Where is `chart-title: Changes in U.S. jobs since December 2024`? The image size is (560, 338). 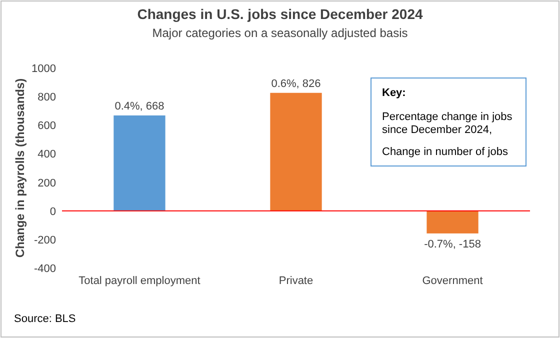
chart-title: Changes in U.S. jobs since December 2024 is located at coordinates (280, 14).